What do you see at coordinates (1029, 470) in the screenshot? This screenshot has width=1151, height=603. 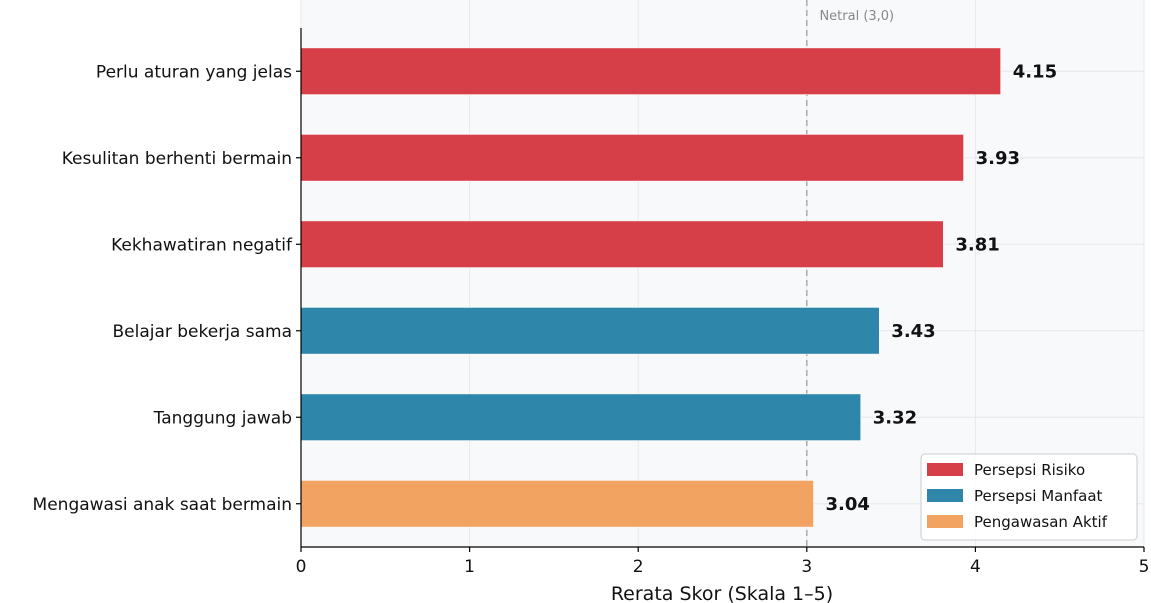 I see `legend-label: Persepsi Risiko` at bounding box center [1029, 470].